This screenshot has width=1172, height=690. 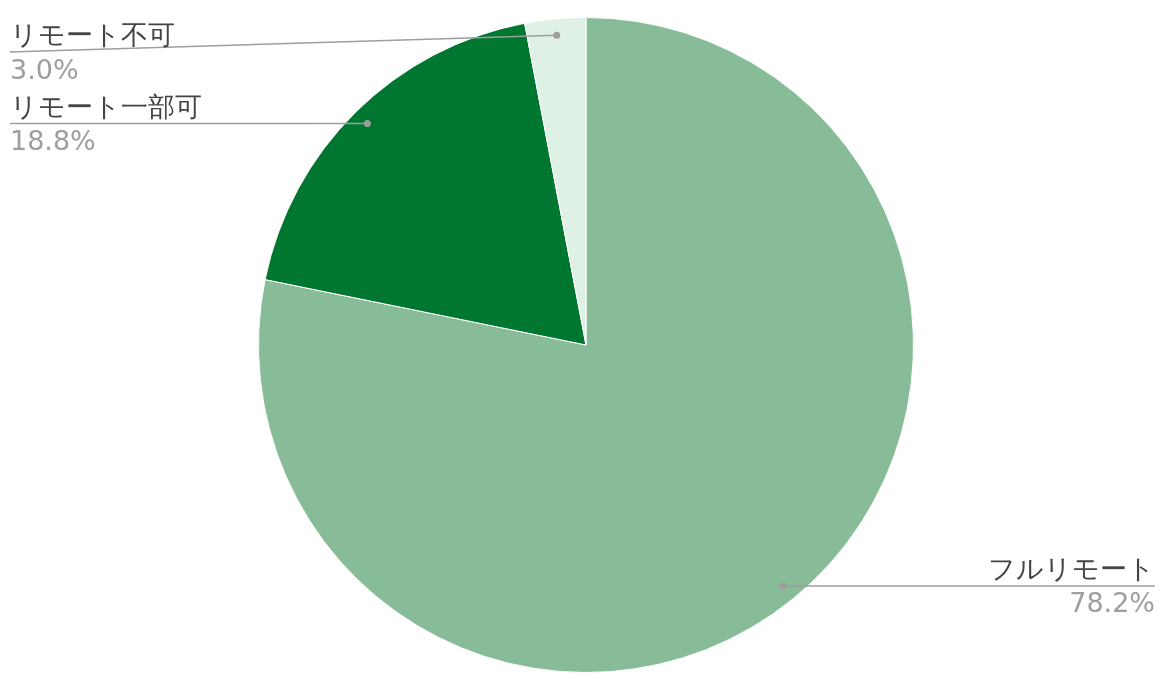 I want to click on slice-label: リモート不可, so click(x=92, y=34).